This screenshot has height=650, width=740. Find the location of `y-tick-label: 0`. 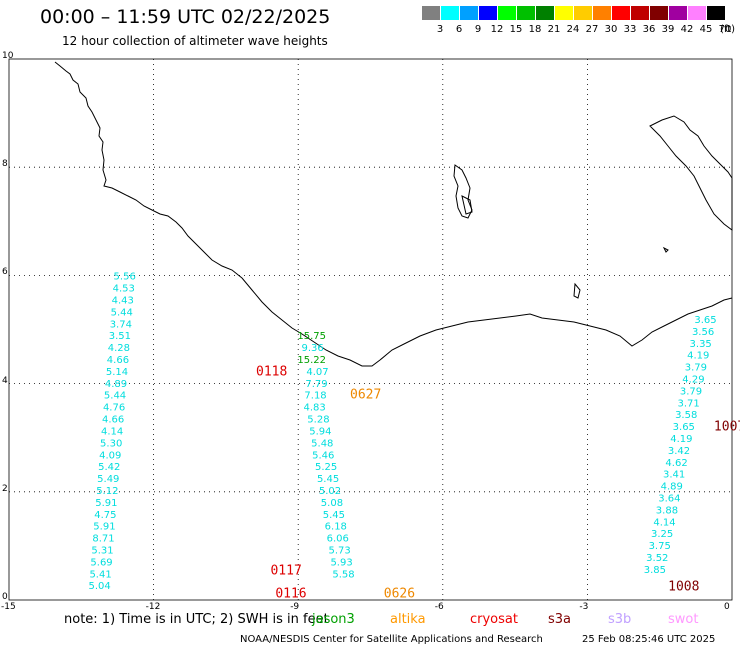

y-tick-label: 0 is located at coordinates (5, 597).